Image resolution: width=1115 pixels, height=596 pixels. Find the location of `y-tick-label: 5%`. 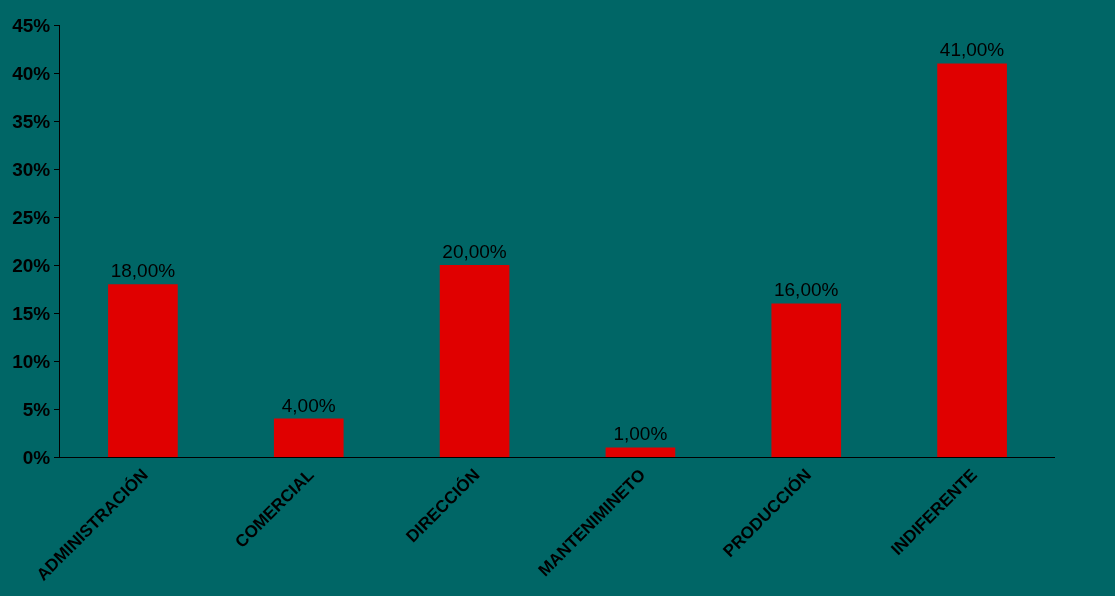

y-tick-label: 5% is located at coordinates (36, 409).